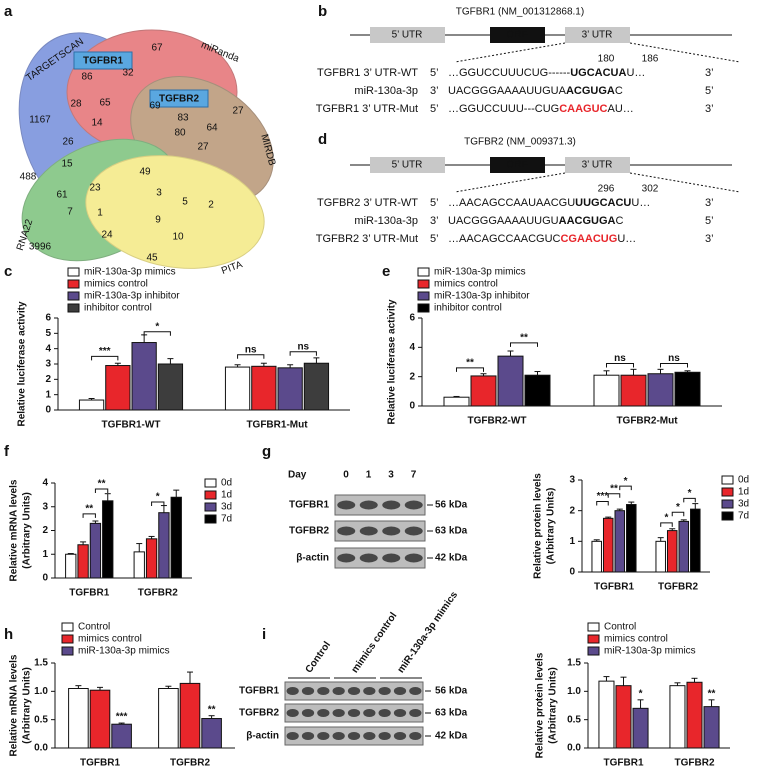  I want to click on y-tick-label: 0.5, so click(574, 719).